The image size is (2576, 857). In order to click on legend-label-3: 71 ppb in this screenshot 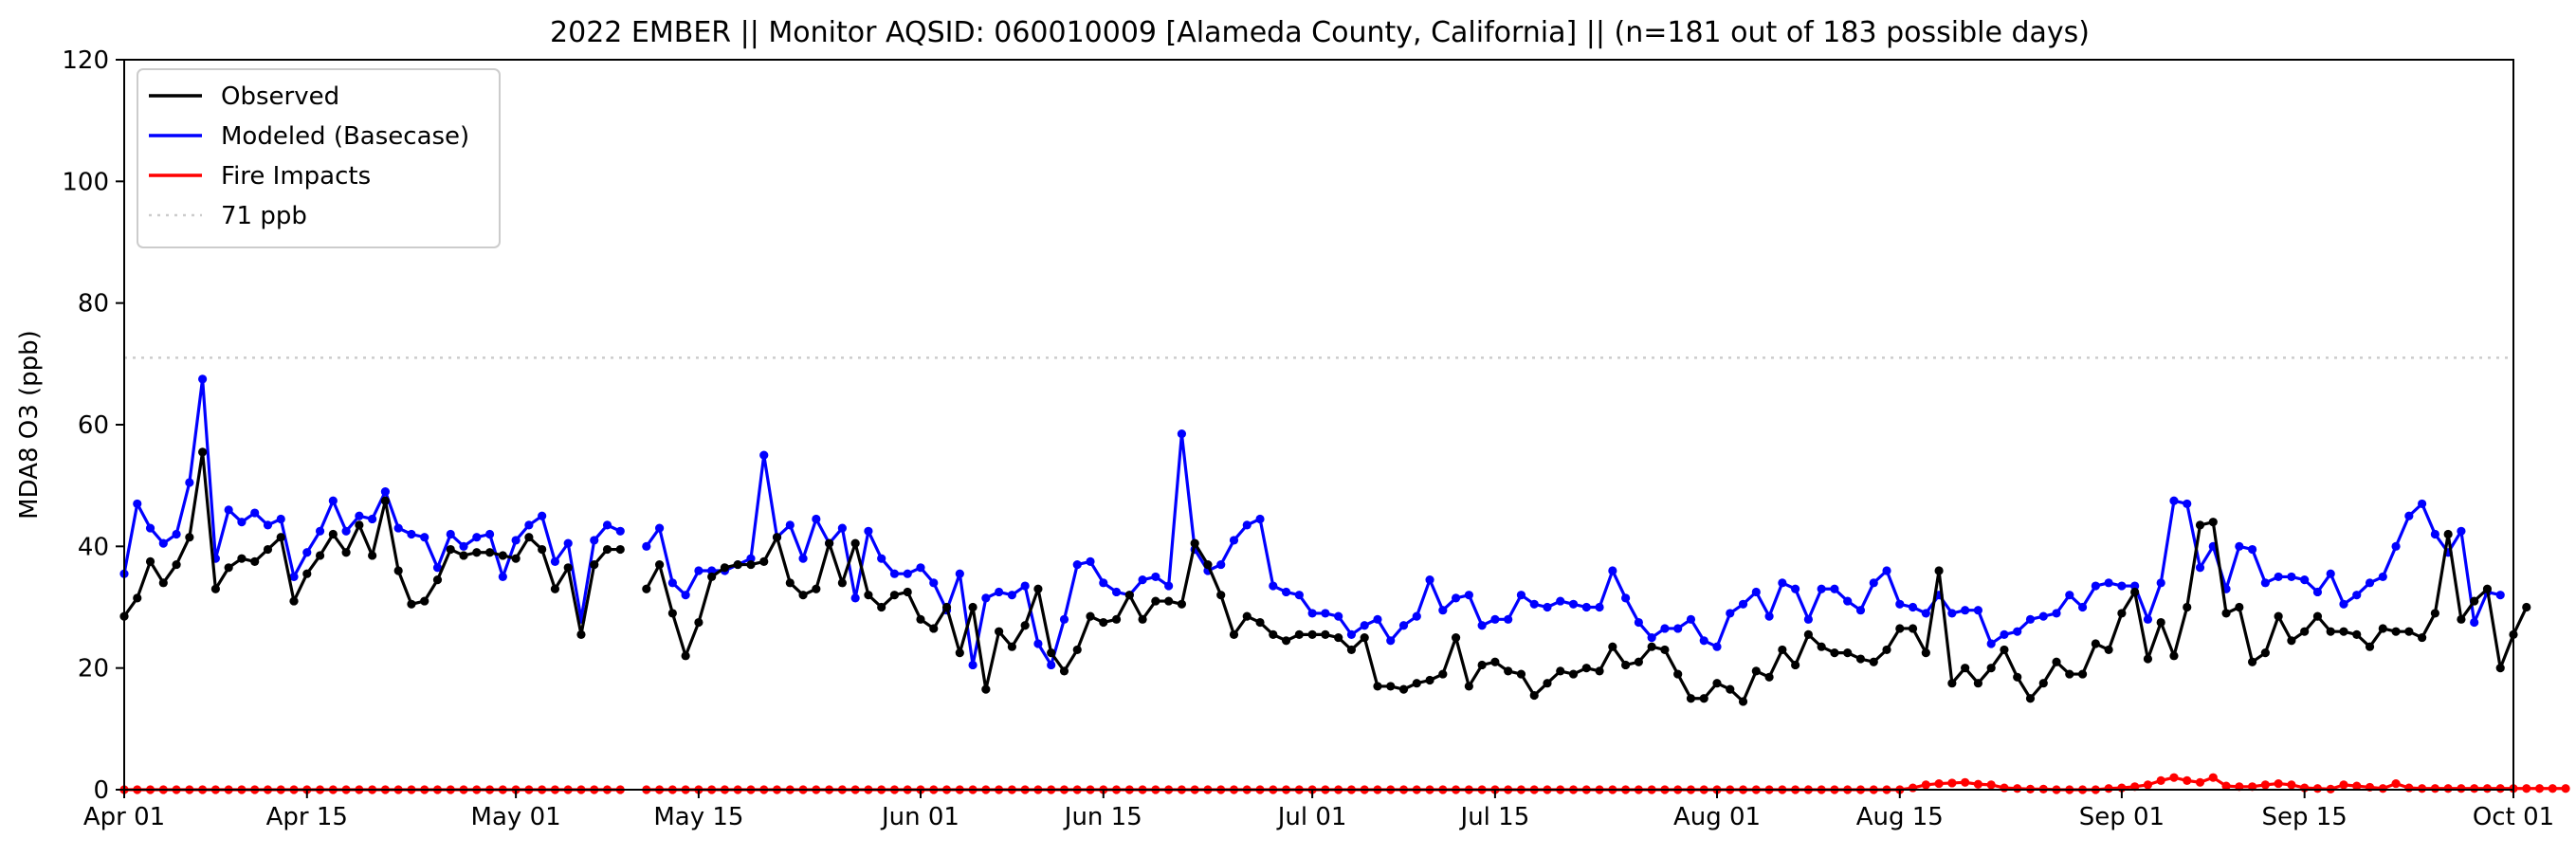, I will do `click(264, 216)`.